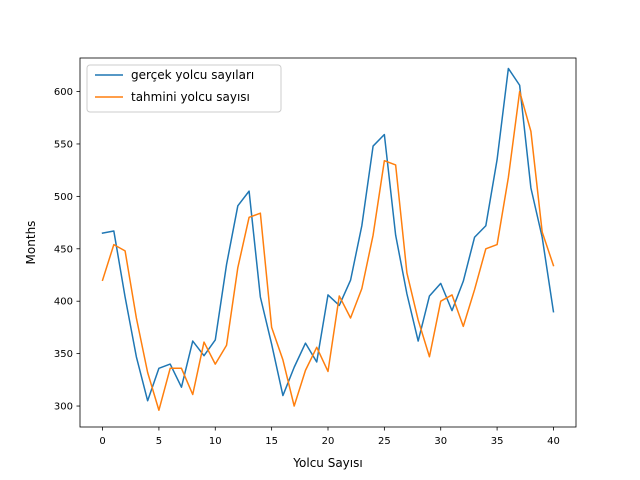 The image size is (640, 480). Describe the element at coordinates (159, 441) in the screenshot. I see `x-tick-label: 5` at that location.